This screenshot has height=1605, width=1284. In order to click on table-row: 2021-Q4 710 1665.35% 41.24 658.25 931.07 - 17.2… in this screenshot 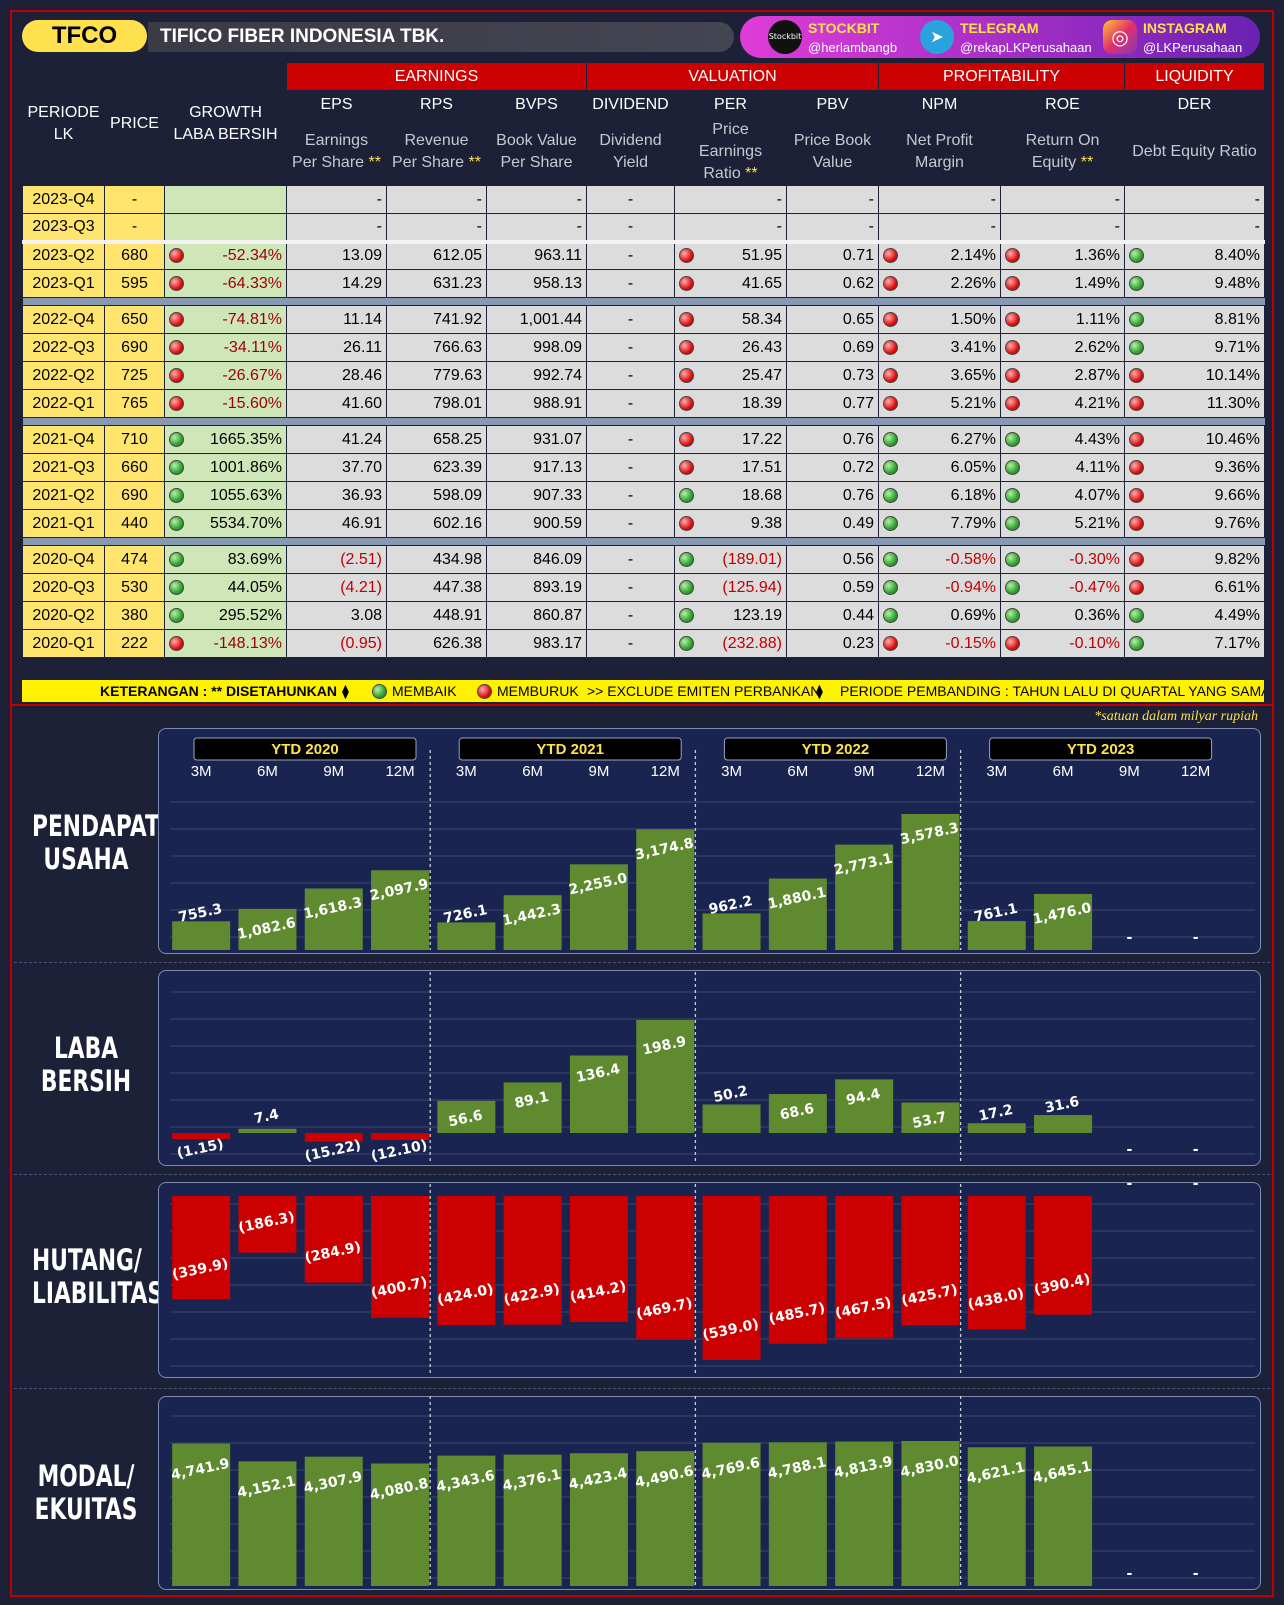, I will do `click(643, 439)`.